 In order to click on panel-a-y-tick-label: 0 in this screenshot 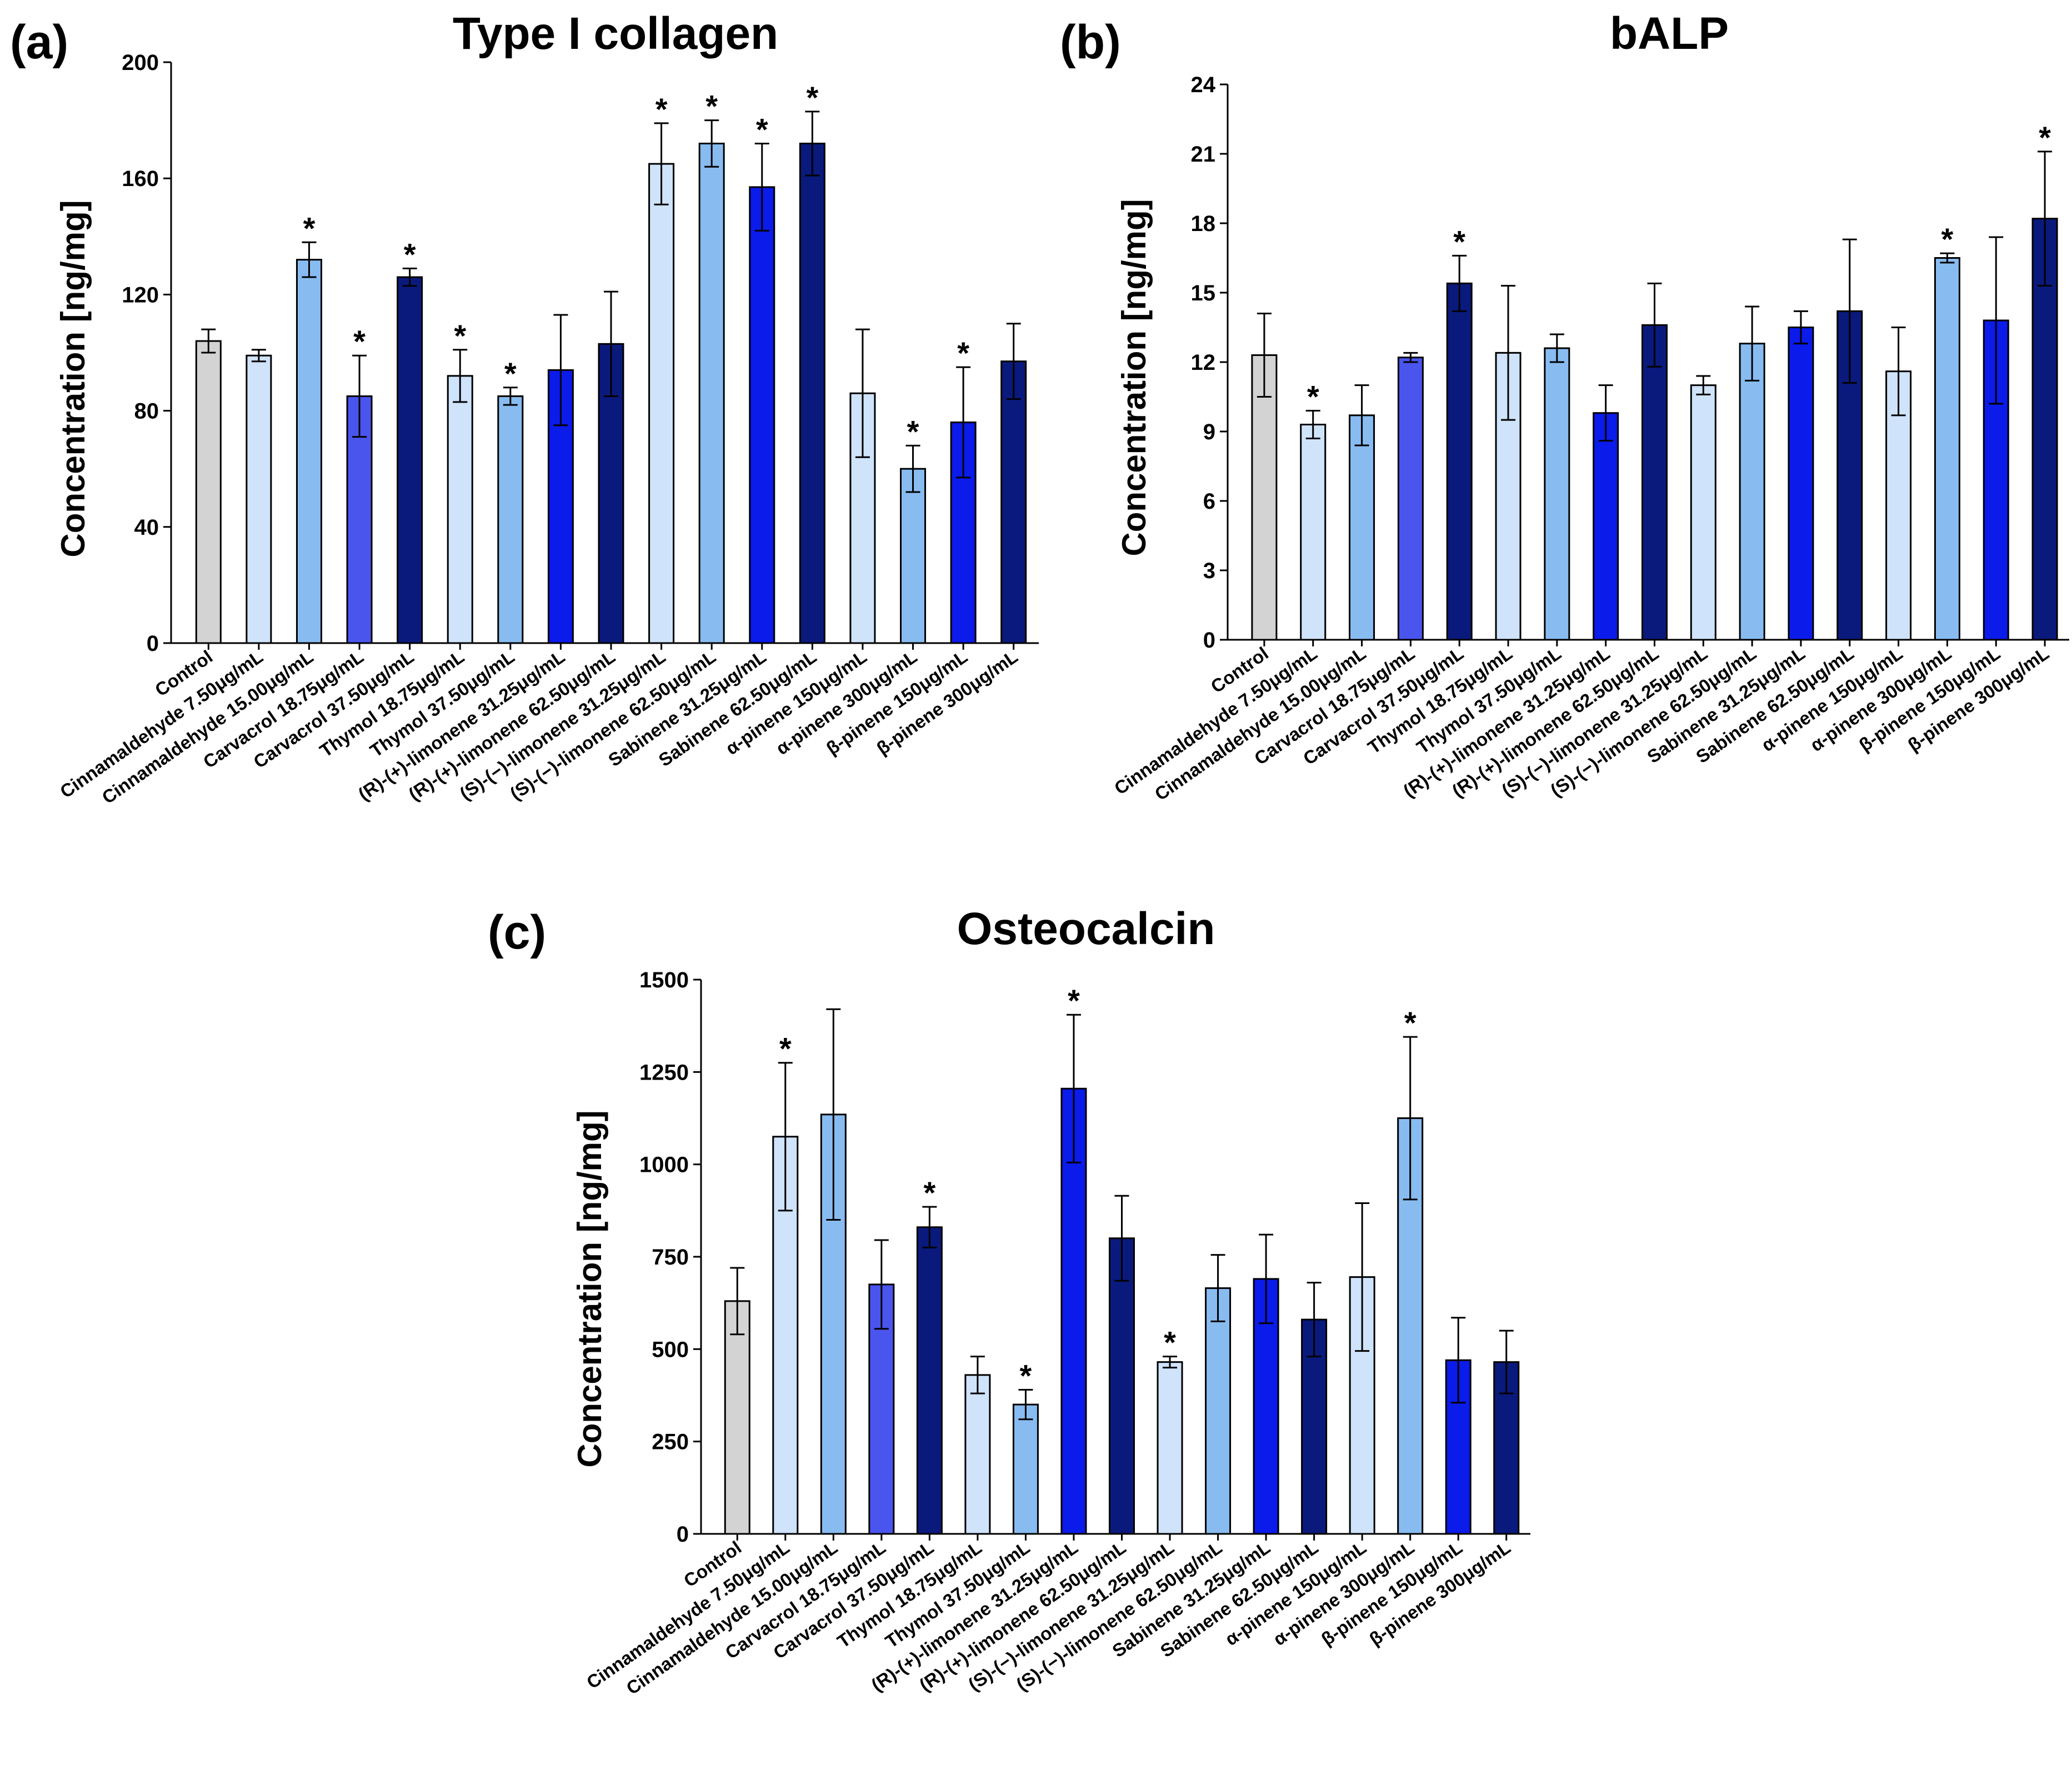, I will do `click(153, 643)`.